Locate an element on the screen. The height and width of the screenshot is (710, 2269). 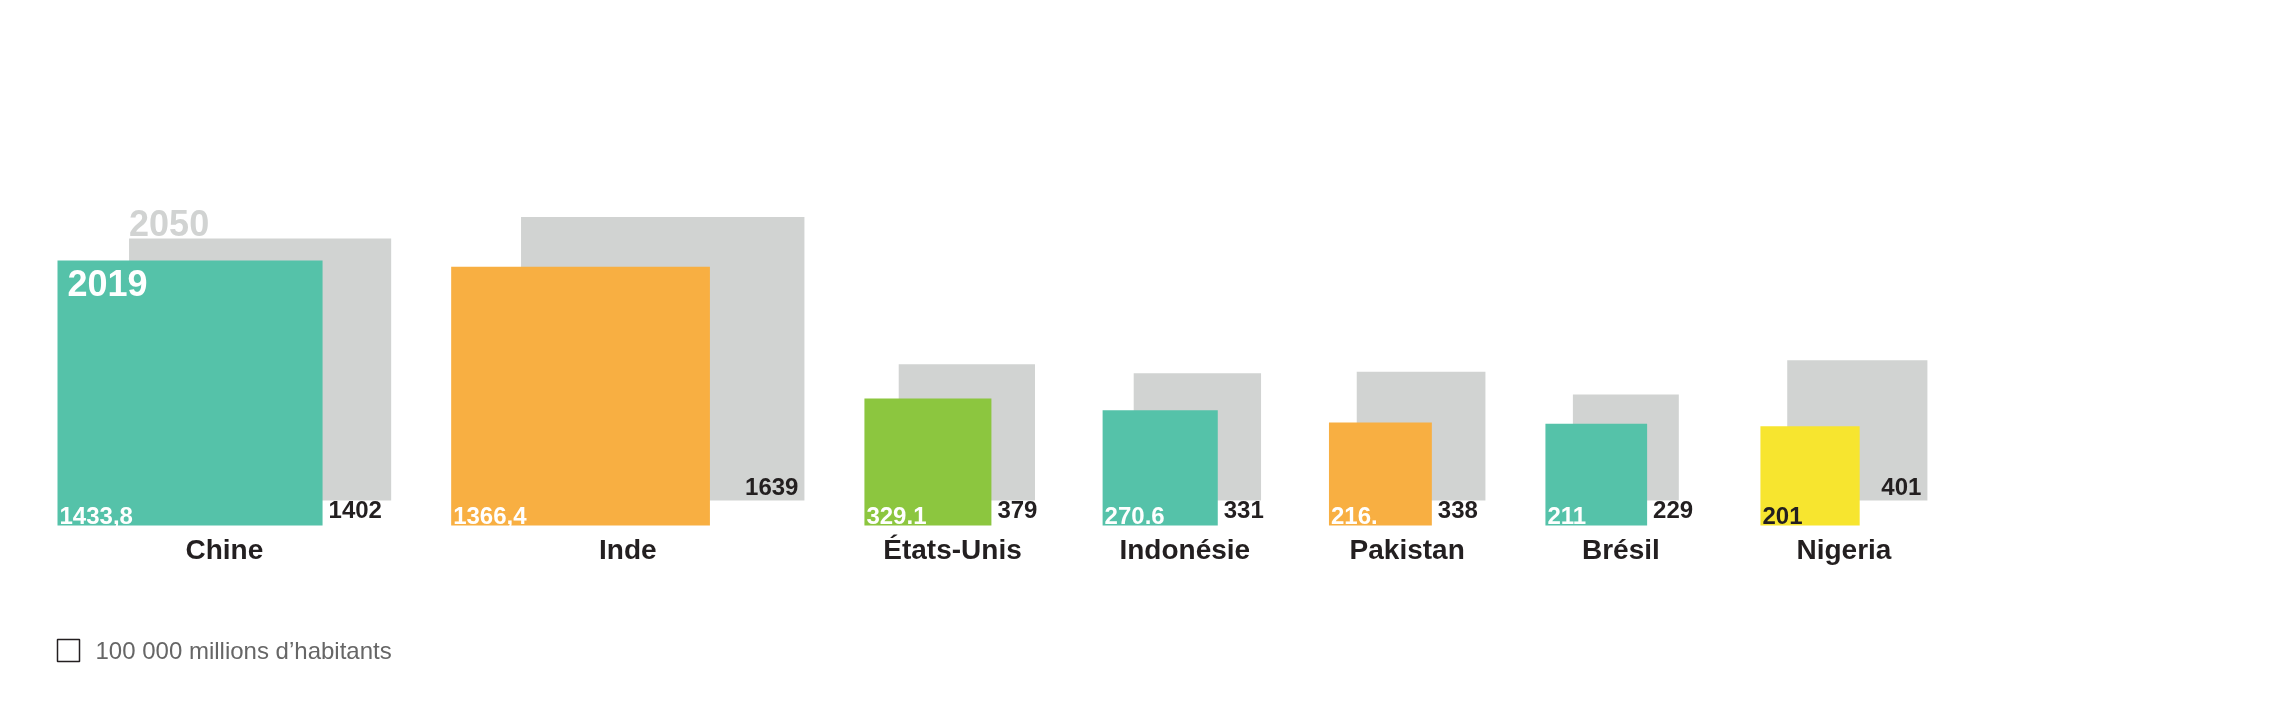
data-label: 1366,4 is located at coordinates (490, 515).